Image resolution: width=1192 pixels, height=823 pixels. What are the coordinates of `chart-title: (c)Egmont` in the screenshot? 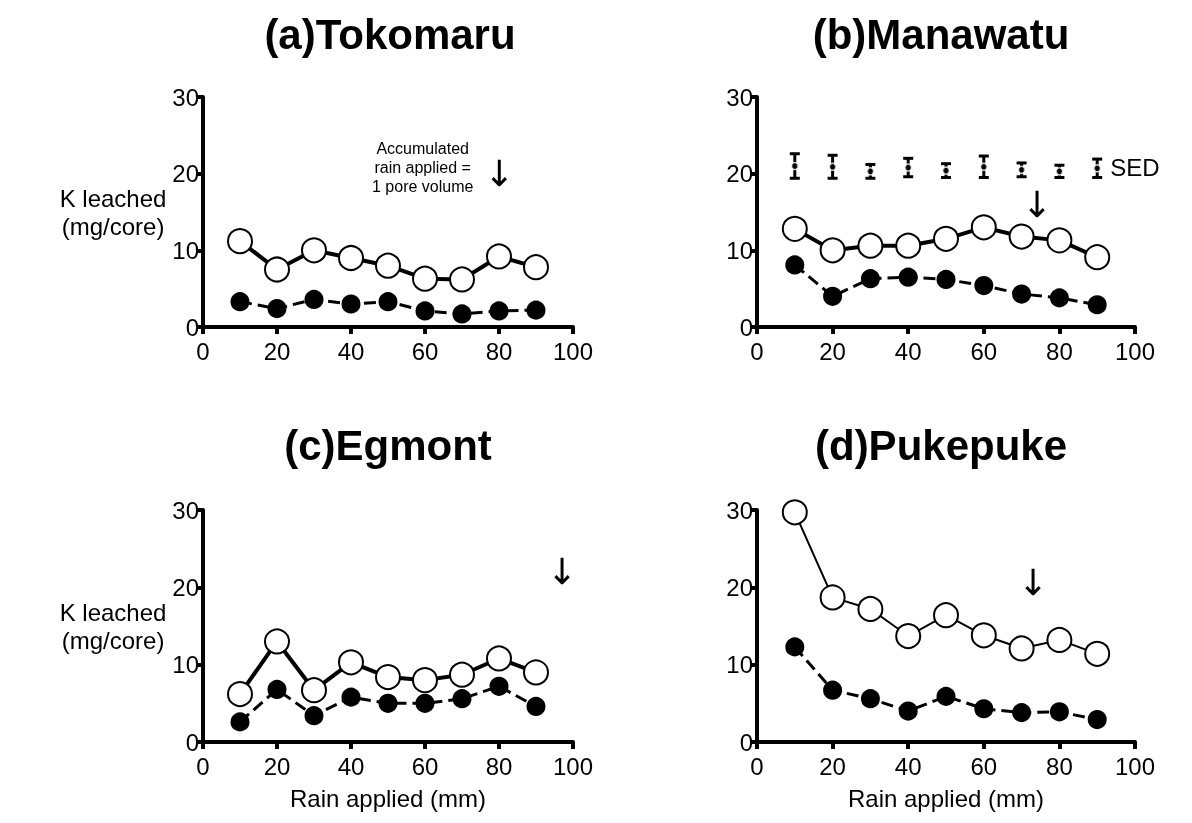 It's located at (388, 445).